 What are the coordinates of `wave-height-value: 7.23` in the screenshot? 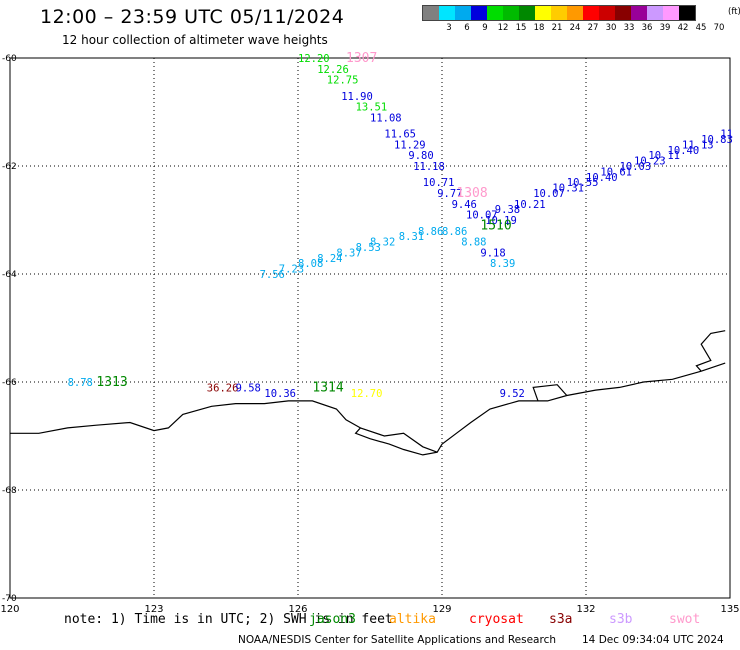 It's located at (291, 270).